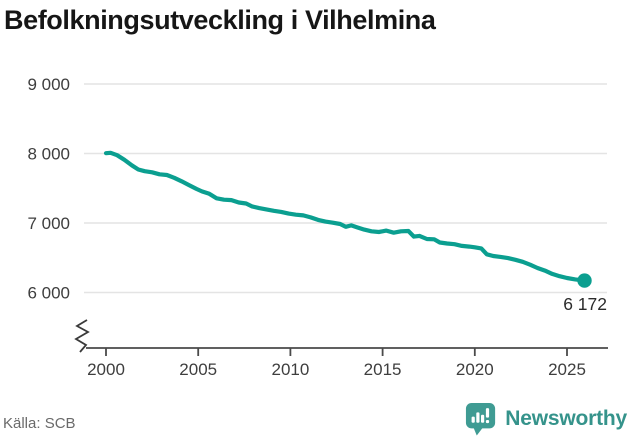 The width and height of the screenshot is (631, 439). What do you see at coordinates (106, 369) in the screenshot?
I see `x-tick-label: 2000` at bounding box center [106, 369].